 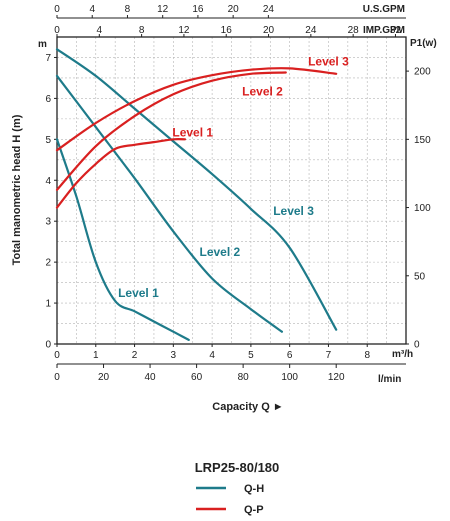 What do you see at coordinates (48, 345) in the screenshot?
I see `left-tick-label: 0` at bounding box center [48, 345].